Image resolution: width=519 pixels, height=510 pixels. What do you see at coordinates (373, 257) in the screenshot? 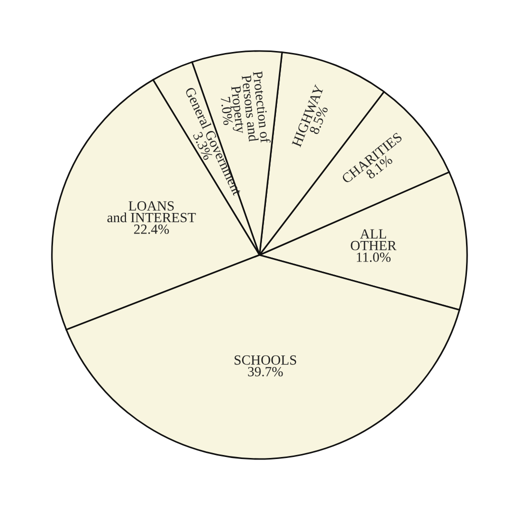
I see `data-label: 11.0%` at bounding box center [373, 257].